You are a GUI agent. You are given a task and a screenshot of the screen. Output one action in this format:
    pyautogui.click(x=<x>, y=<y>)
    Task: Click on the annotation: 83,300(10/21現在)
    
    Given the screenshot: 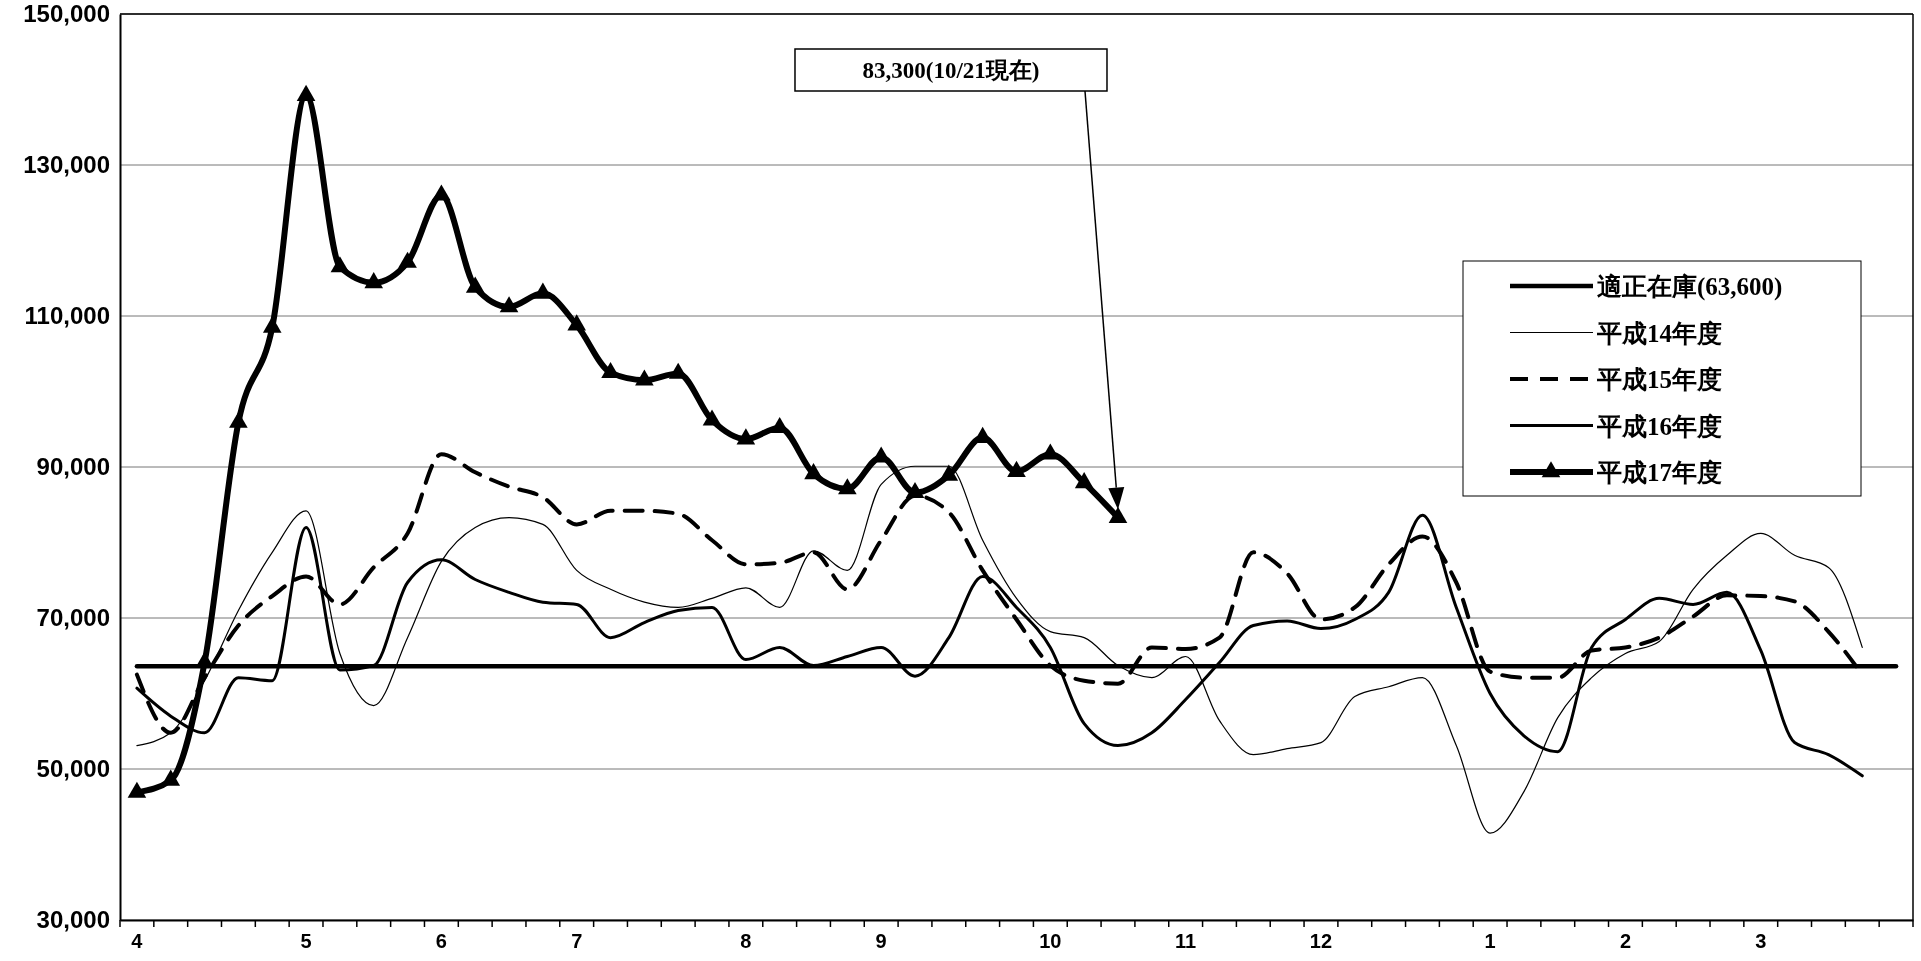 What is the action you would take?
    pyautogui.click(x=951, y=70)
    